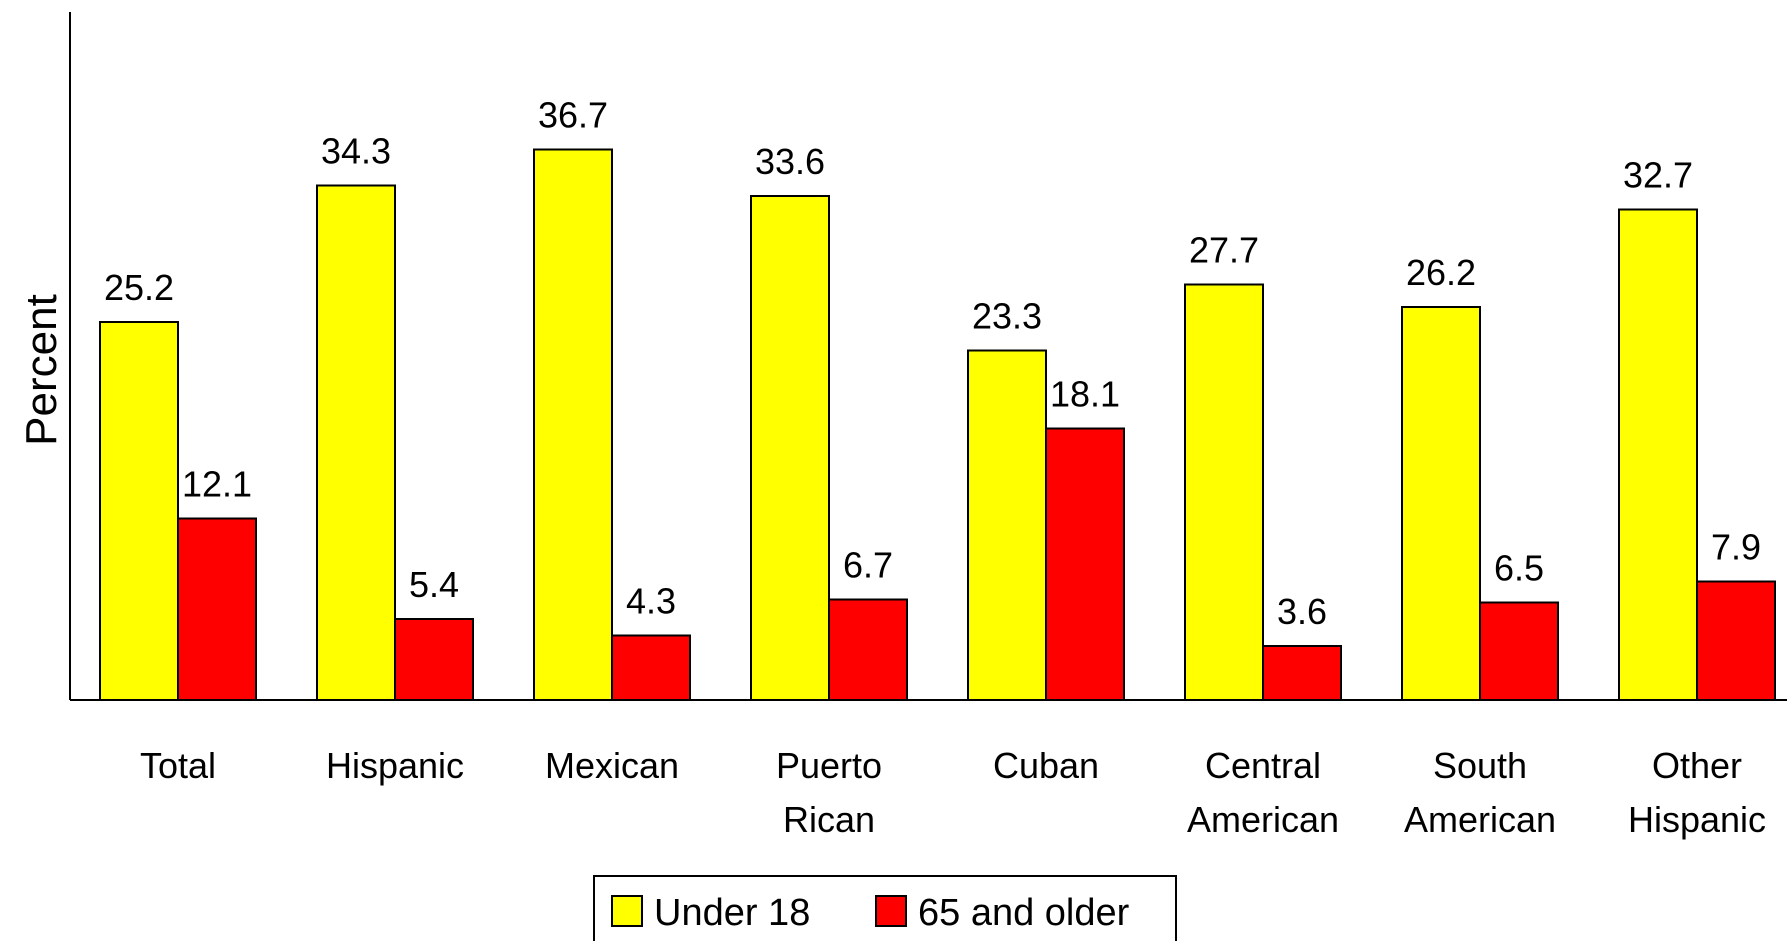  What do you see at coordinates (1046, 765) in the screenshot?
I see `x-tick-label-4-0: Cuban` at bounding box center [1046, 765].